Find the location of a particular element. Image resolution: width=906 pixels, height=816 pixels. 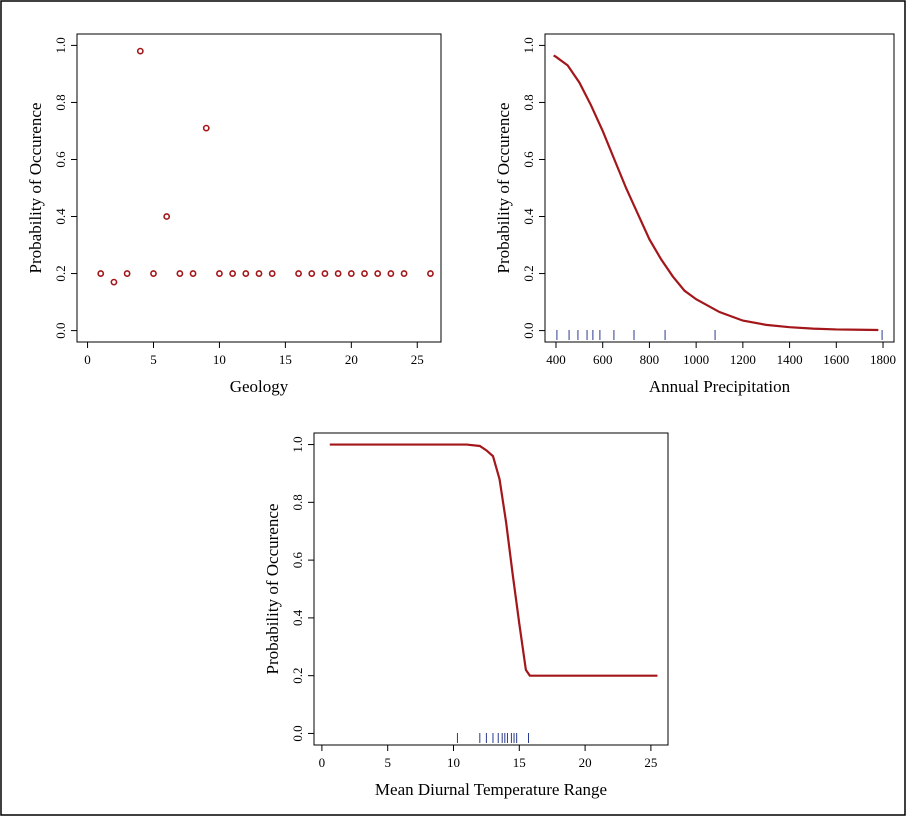

x-tick-label: 600 is located at coordinates (603, 359).